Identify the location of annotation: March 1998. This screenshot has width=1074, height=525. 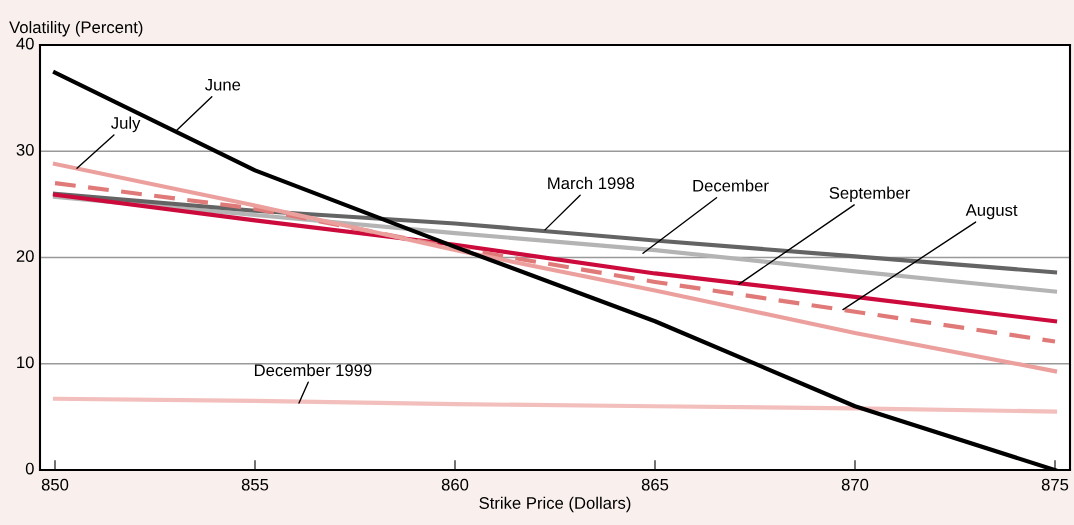
(591, 183).